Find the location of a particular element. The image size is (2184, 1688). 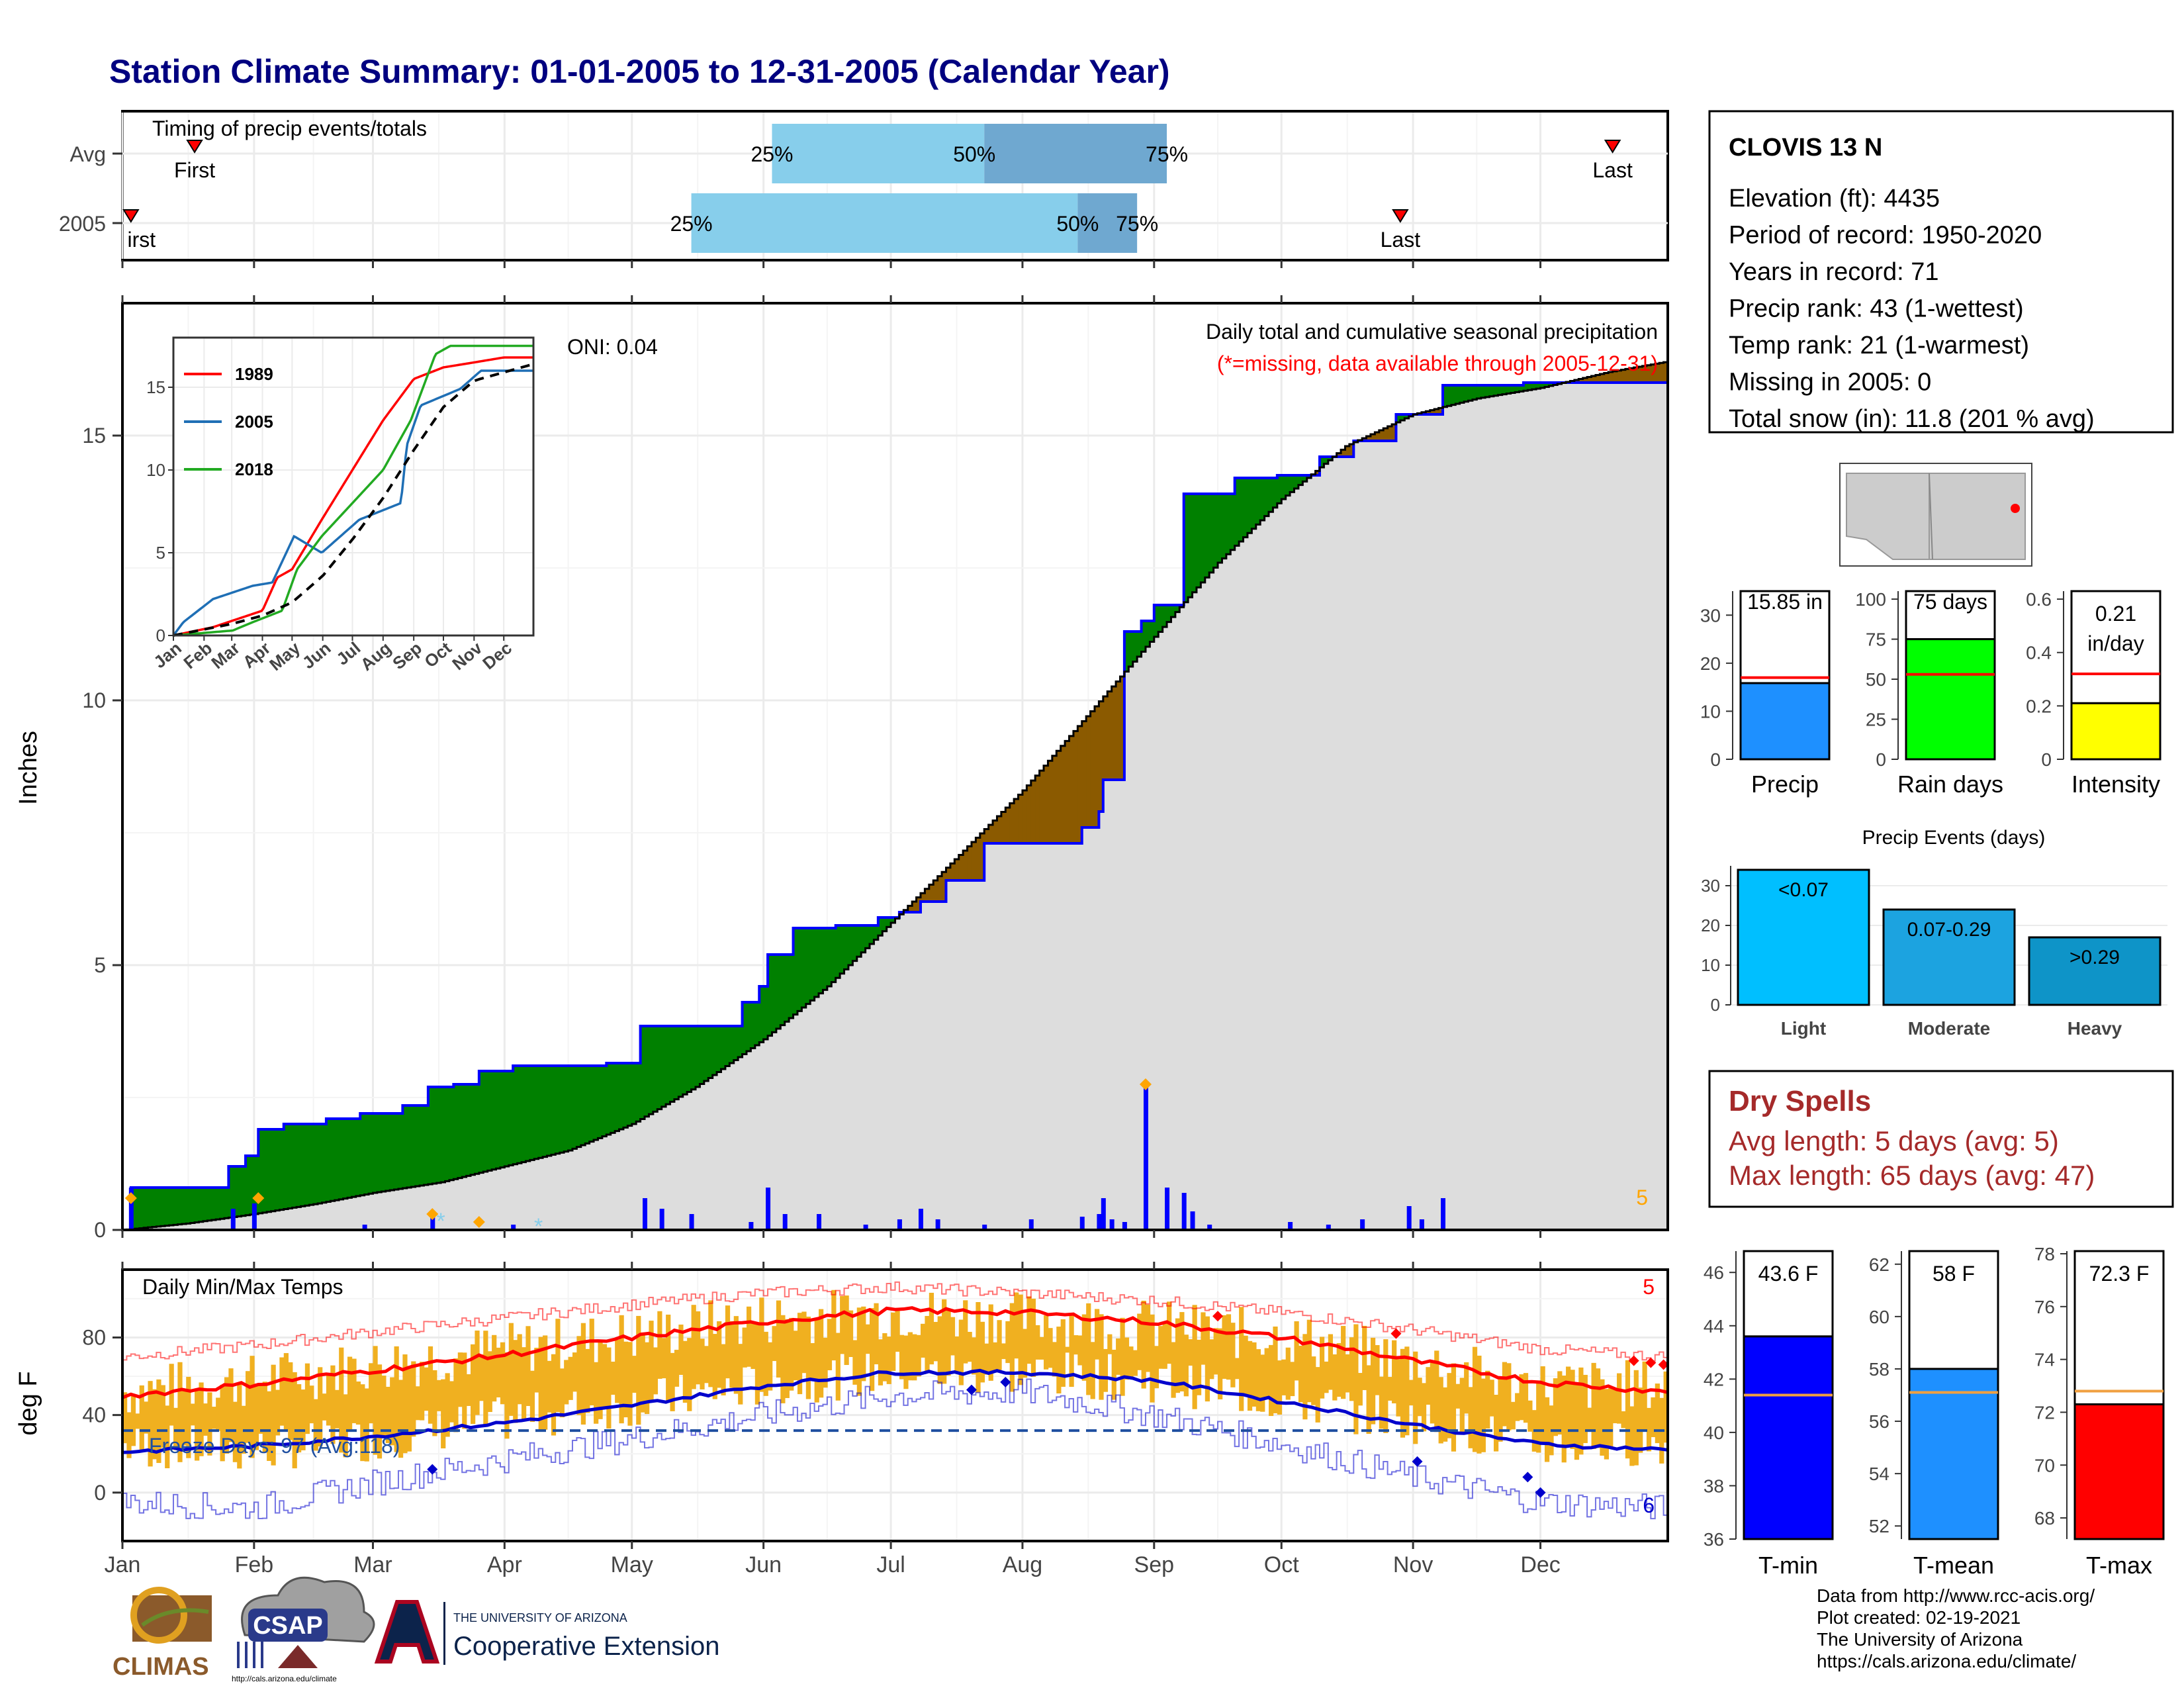

last-event-label: Last is located at coordinates (1612, 170).